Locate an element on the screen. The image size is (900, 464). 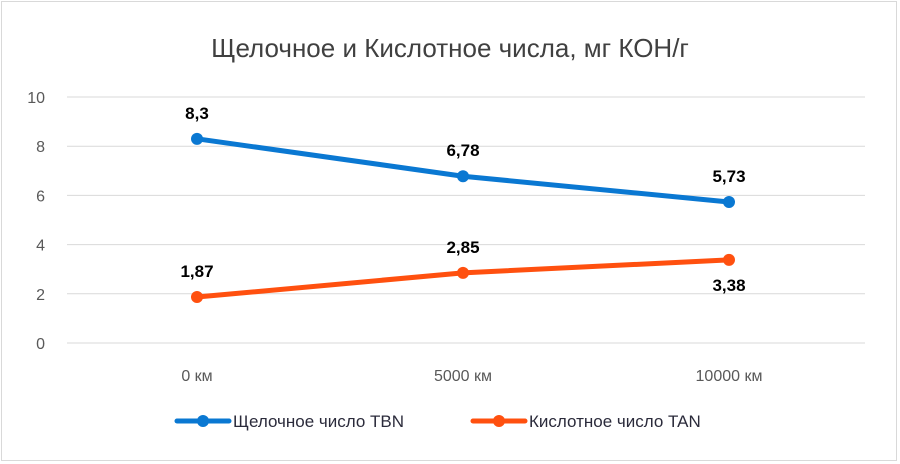
legend-label: Кислотное число TAN is located at coordinates (615, 421).